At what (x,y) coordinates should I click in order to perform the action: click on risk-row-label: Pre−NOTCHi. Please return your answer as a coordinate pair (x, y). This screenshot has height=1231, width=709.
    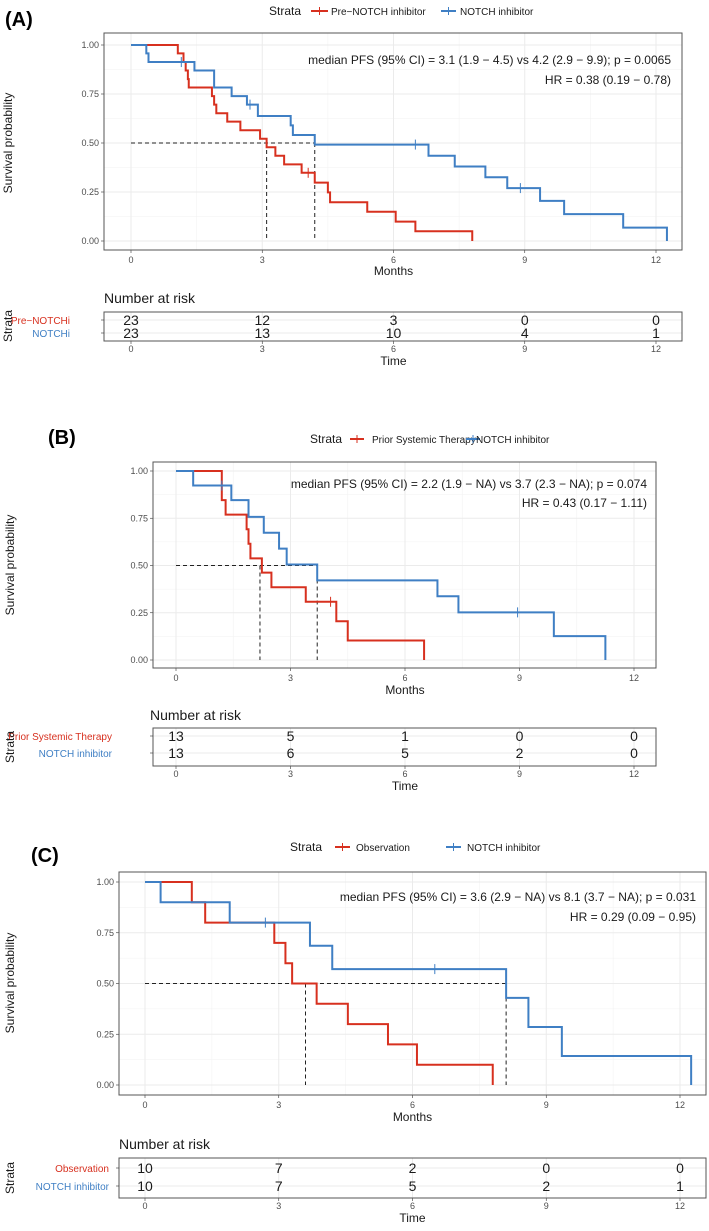
    Looking at the image, I should click on (40, 321).